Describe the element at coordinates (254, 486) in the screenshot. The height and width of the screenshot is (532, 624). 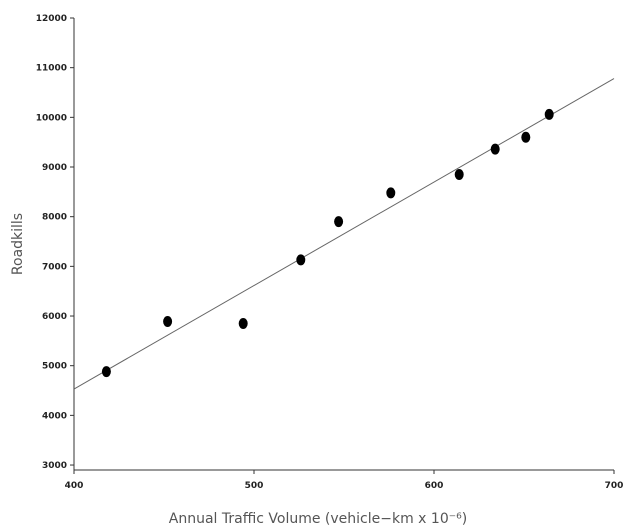
I see `x-tick-label: 500` at that location.